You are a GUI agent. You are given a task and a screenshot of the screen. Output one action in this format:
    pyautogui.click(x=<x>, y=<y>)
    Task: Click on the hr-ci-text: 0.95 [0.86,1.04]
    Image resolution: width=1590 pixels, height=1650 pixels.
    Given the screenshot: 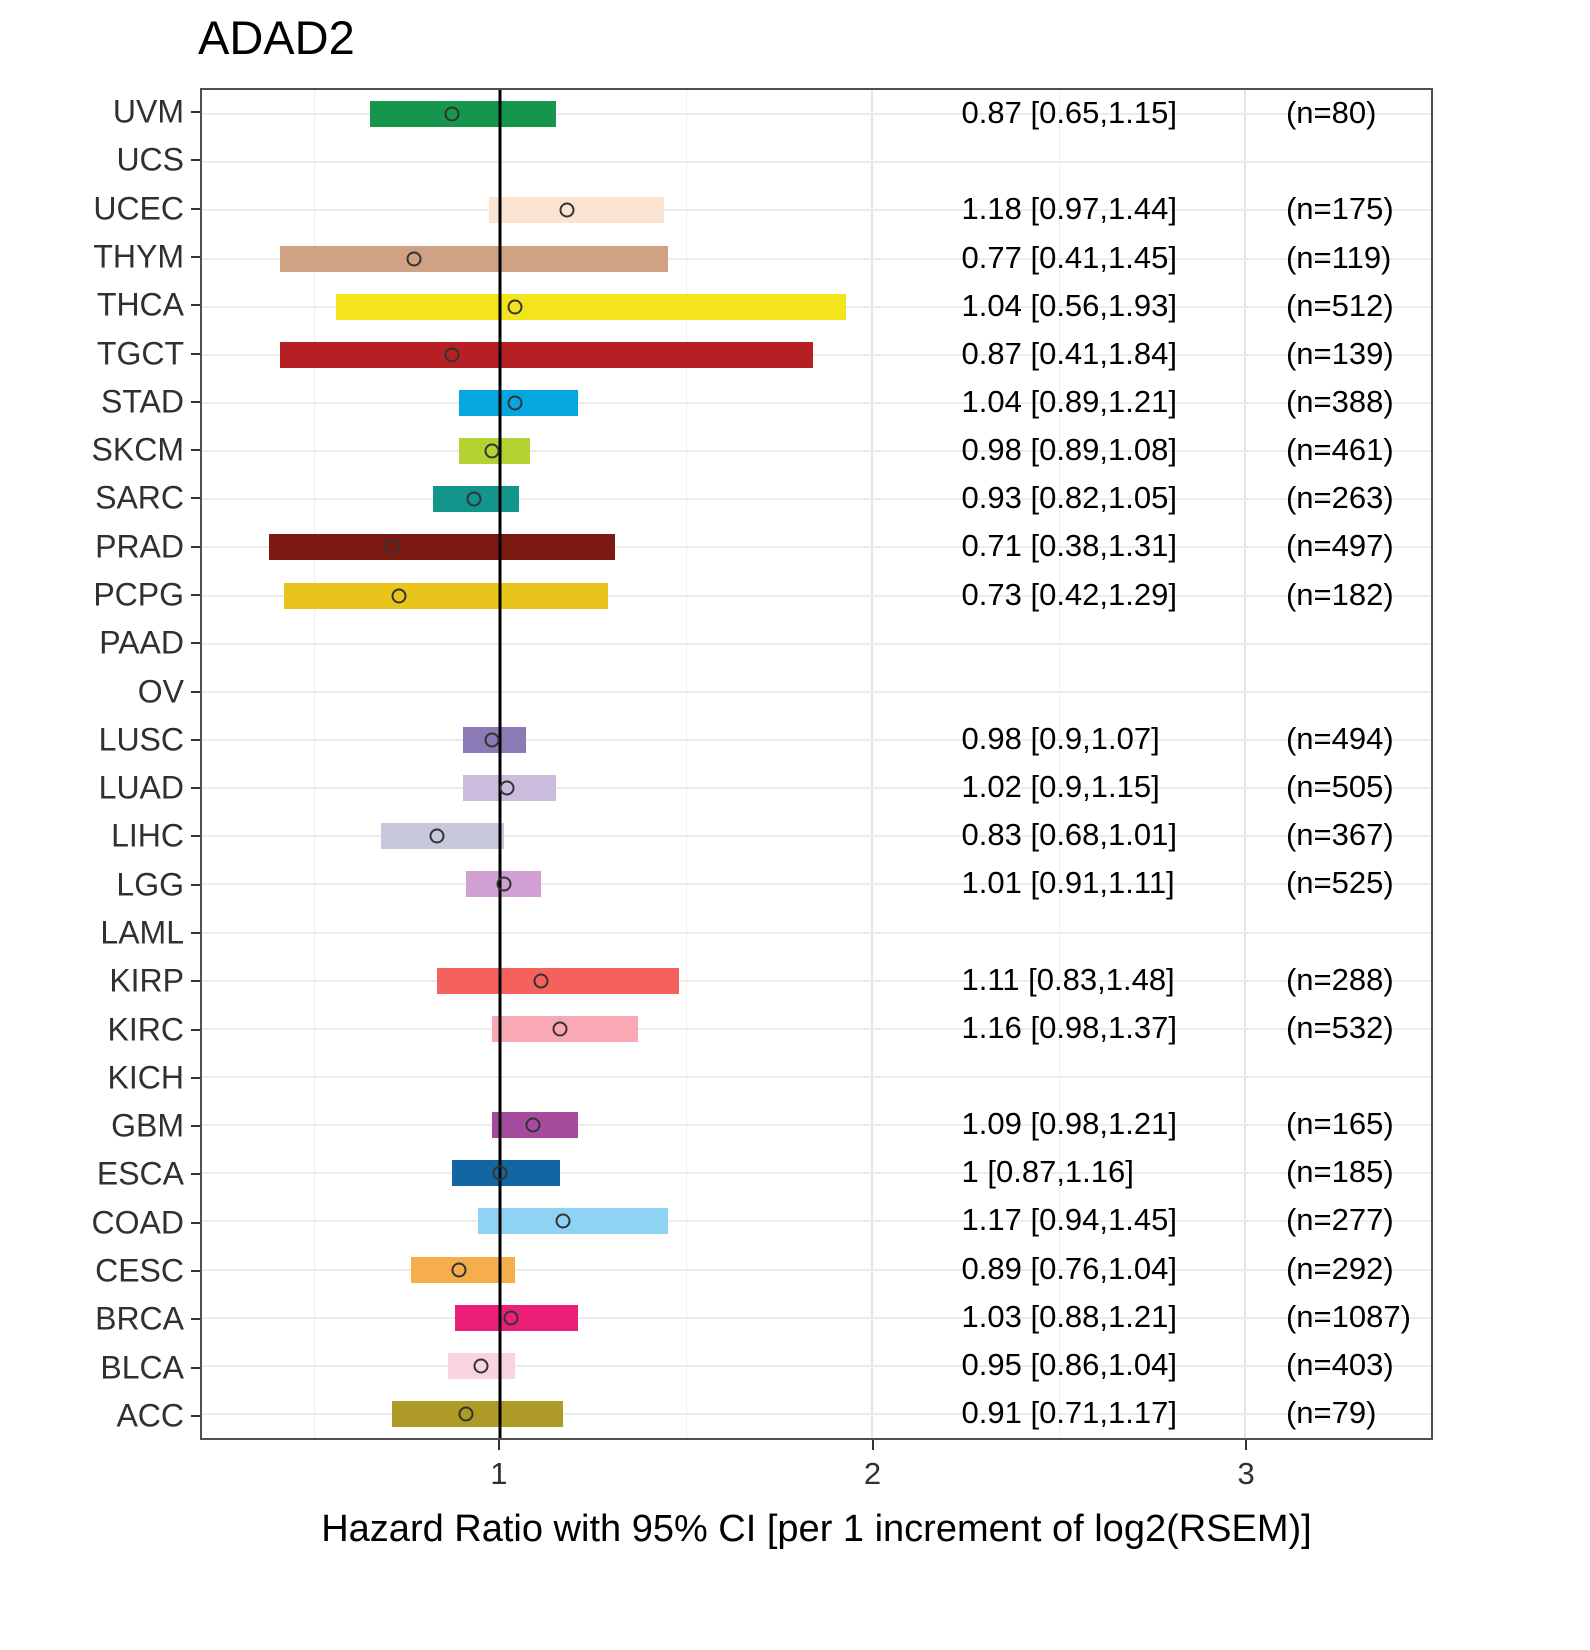 What is the action you would take?
    pyautogui.click(x=1069, y=1364)
    